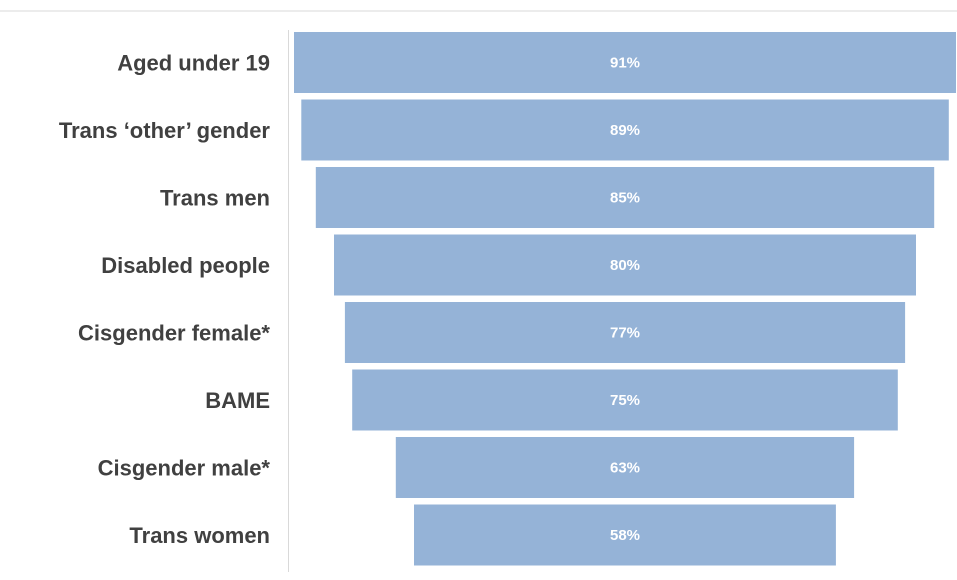 Image resolution: width=957 pixels, height=580 pixels. I want to click on category-label-6: BAME, so click(237, 400).